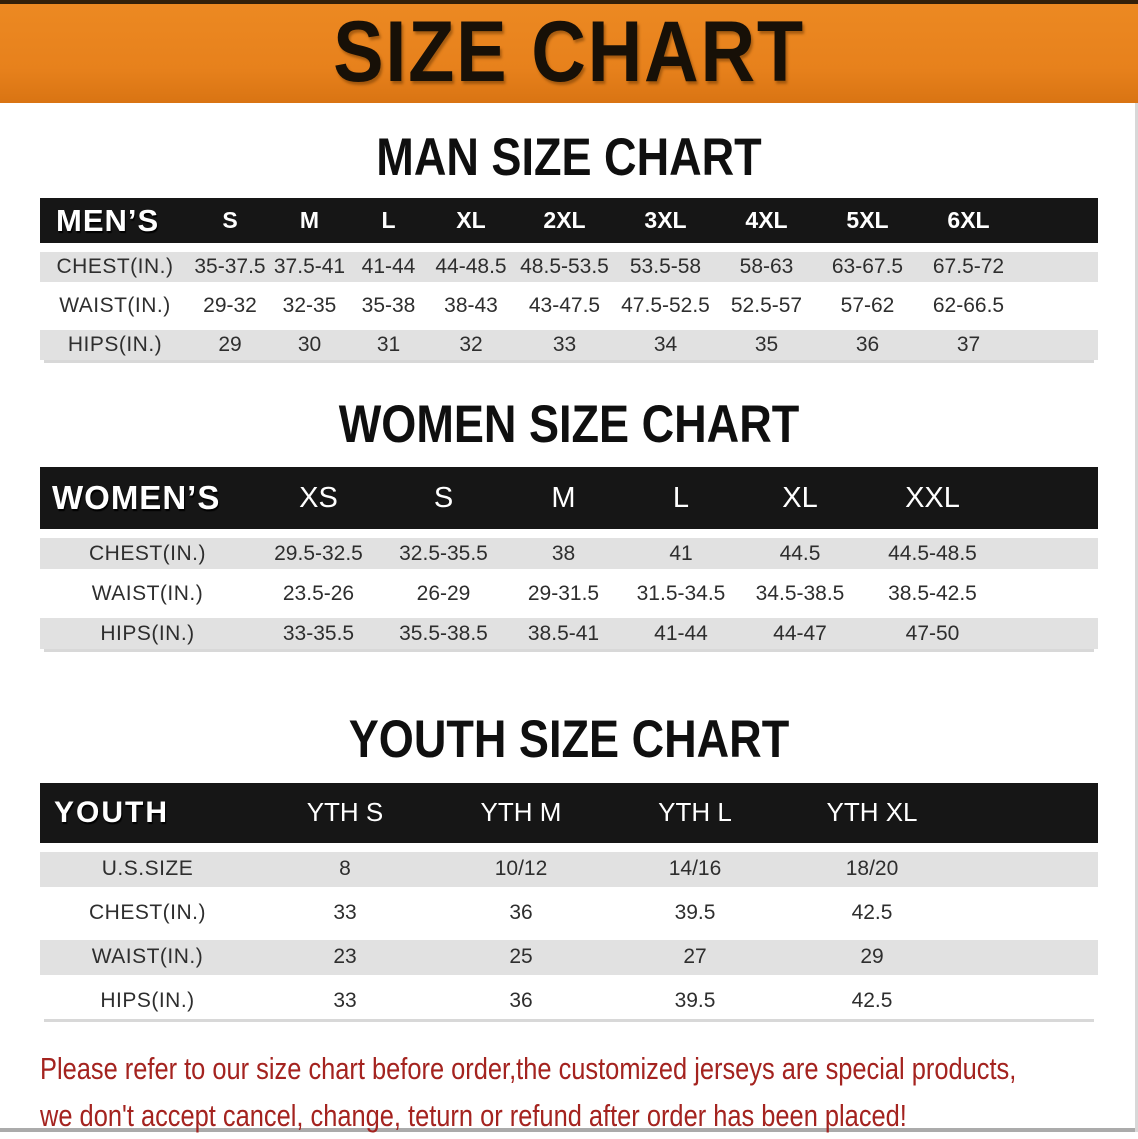 This screenshot has height=1139, width=1138. What do you see at coordinates (147, 867) in the screenshot?
I see `row-label: U.S.SIZE` at bounding box center [147, 867].